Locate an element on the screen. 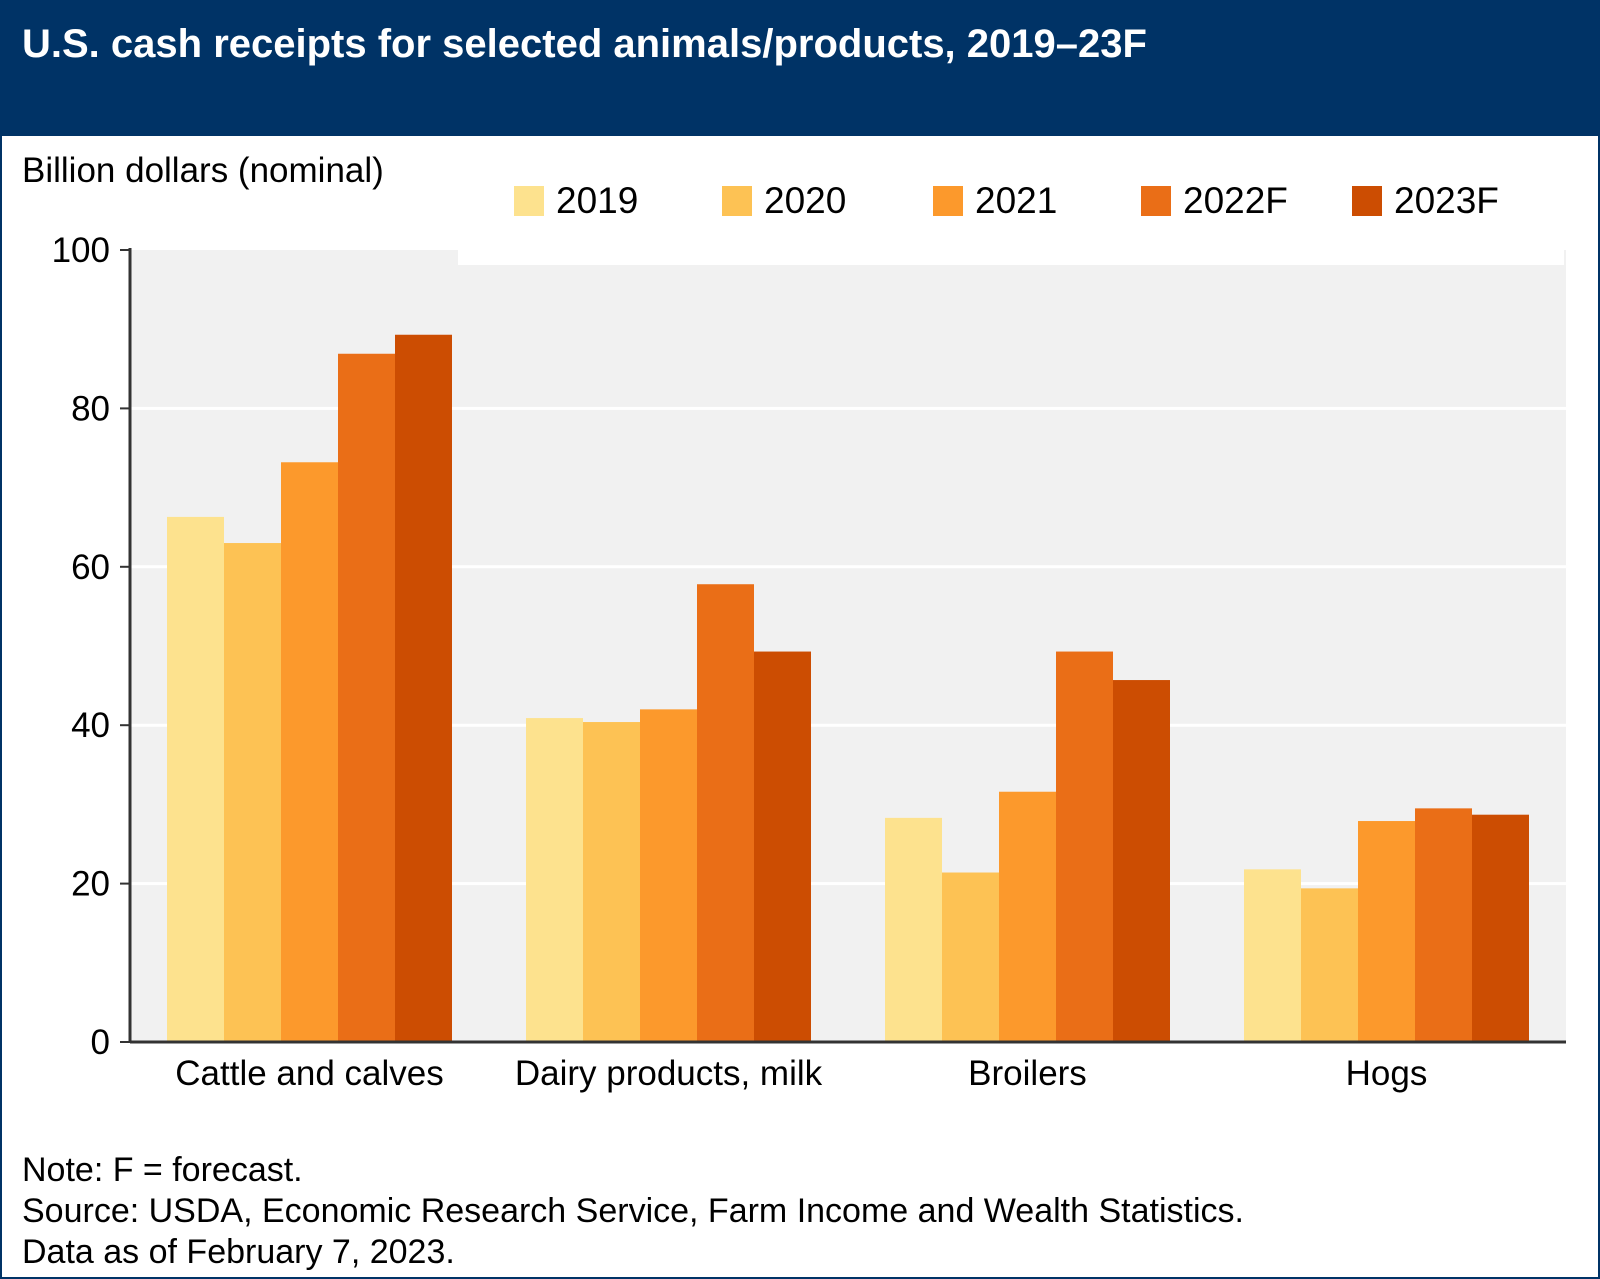  legend-swatch-2020 is located at coordinates (737, 201).